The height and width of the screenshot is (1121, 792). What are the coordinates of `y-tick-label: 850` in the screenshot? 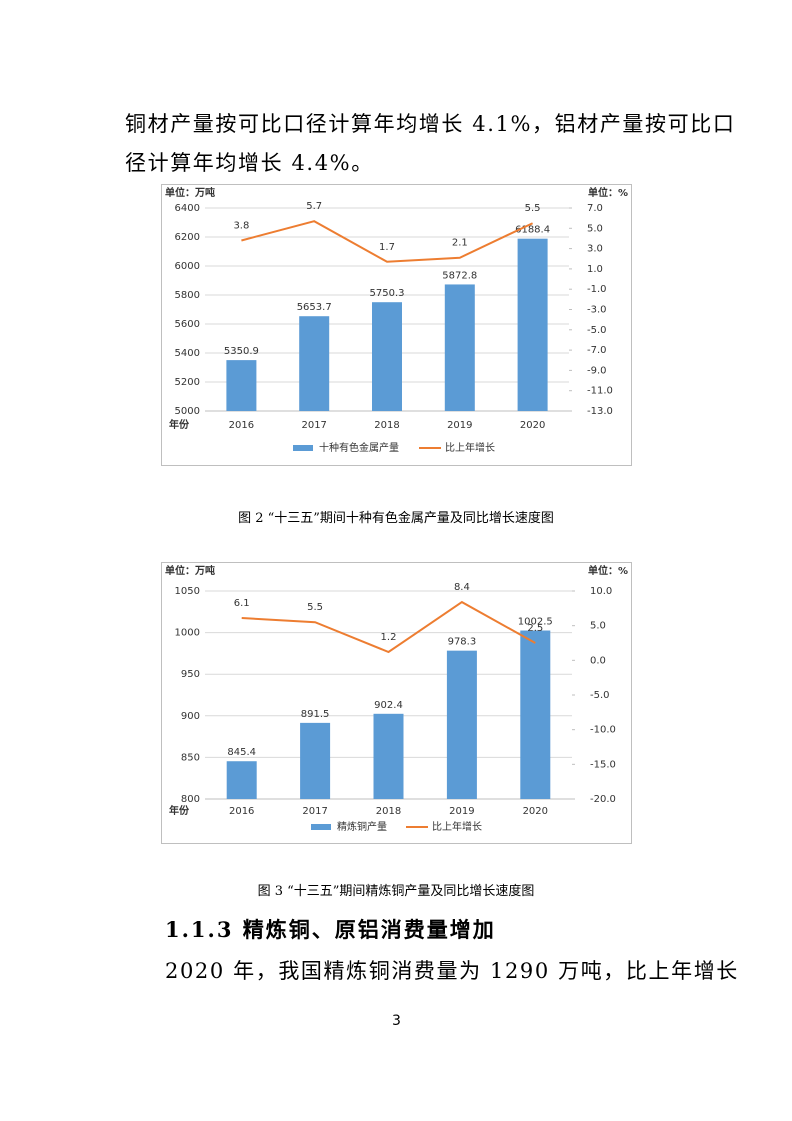 It's located at (190, 757).